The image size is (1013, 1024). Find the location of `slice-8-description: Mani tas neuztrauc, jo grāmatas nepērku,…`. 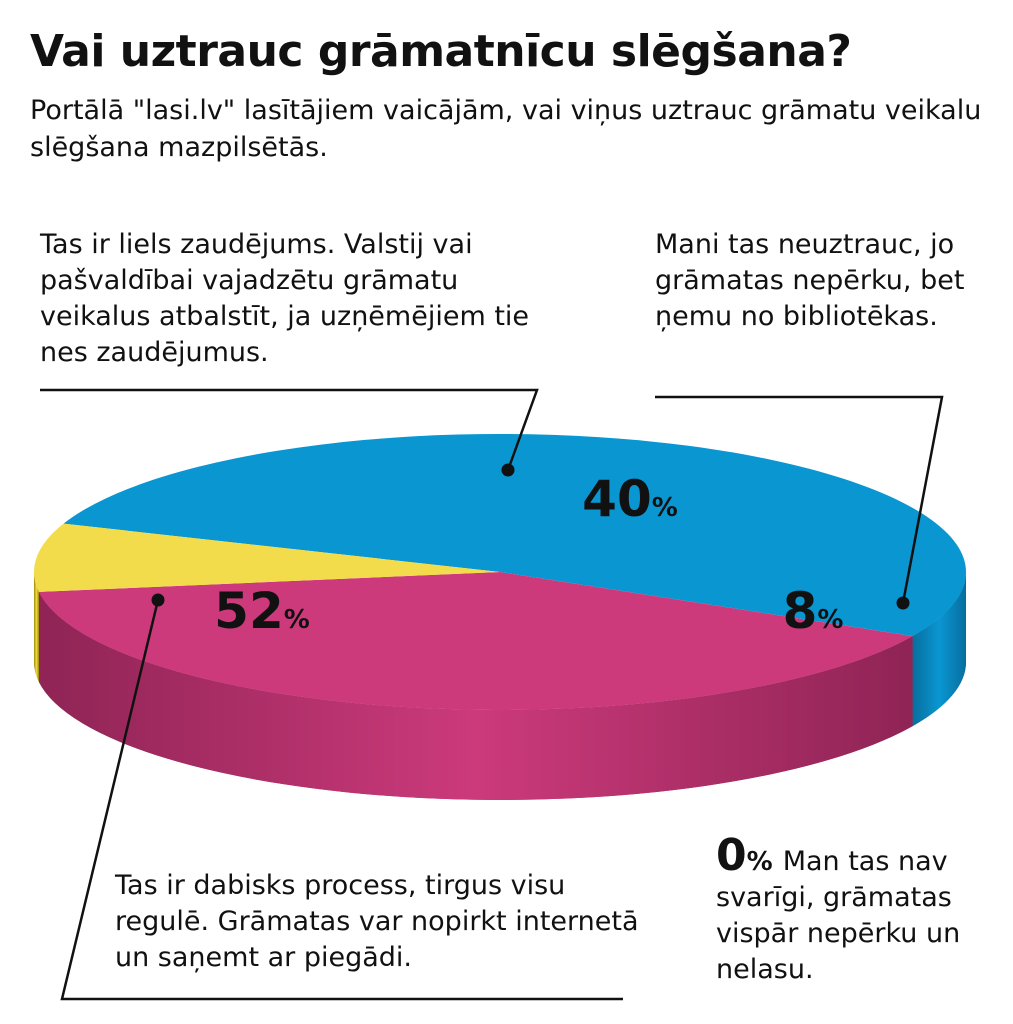

slice-8-description: Mani tas neuztrauc, jo grāmatas nepērku,… is located at coordinates (810, 280).